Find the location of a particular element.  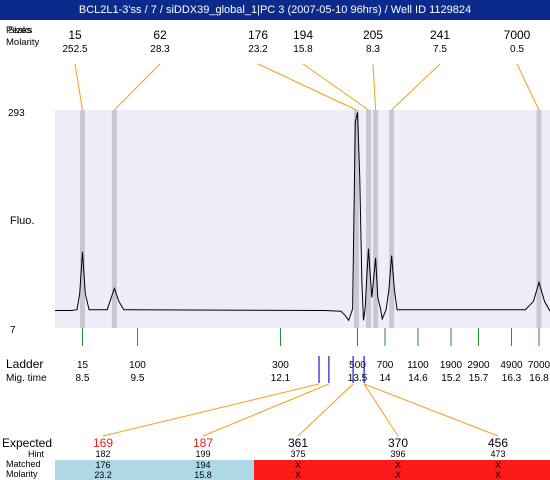

mig-time-row-label: Mig. time is located at coordinates (26, 378).